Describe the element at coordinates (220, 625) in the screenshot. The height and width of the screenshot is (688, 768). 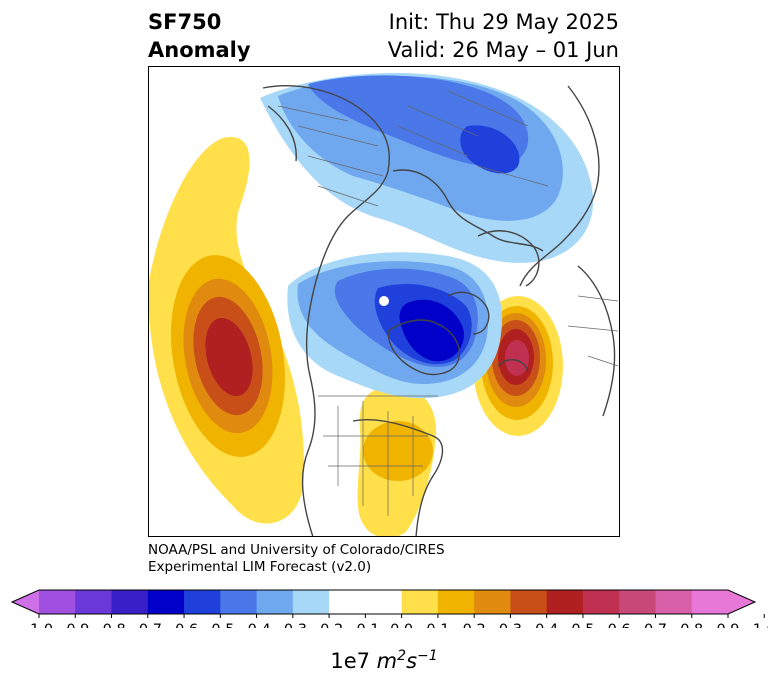
I see `colorbar-tick-label: -0.5` at that location.